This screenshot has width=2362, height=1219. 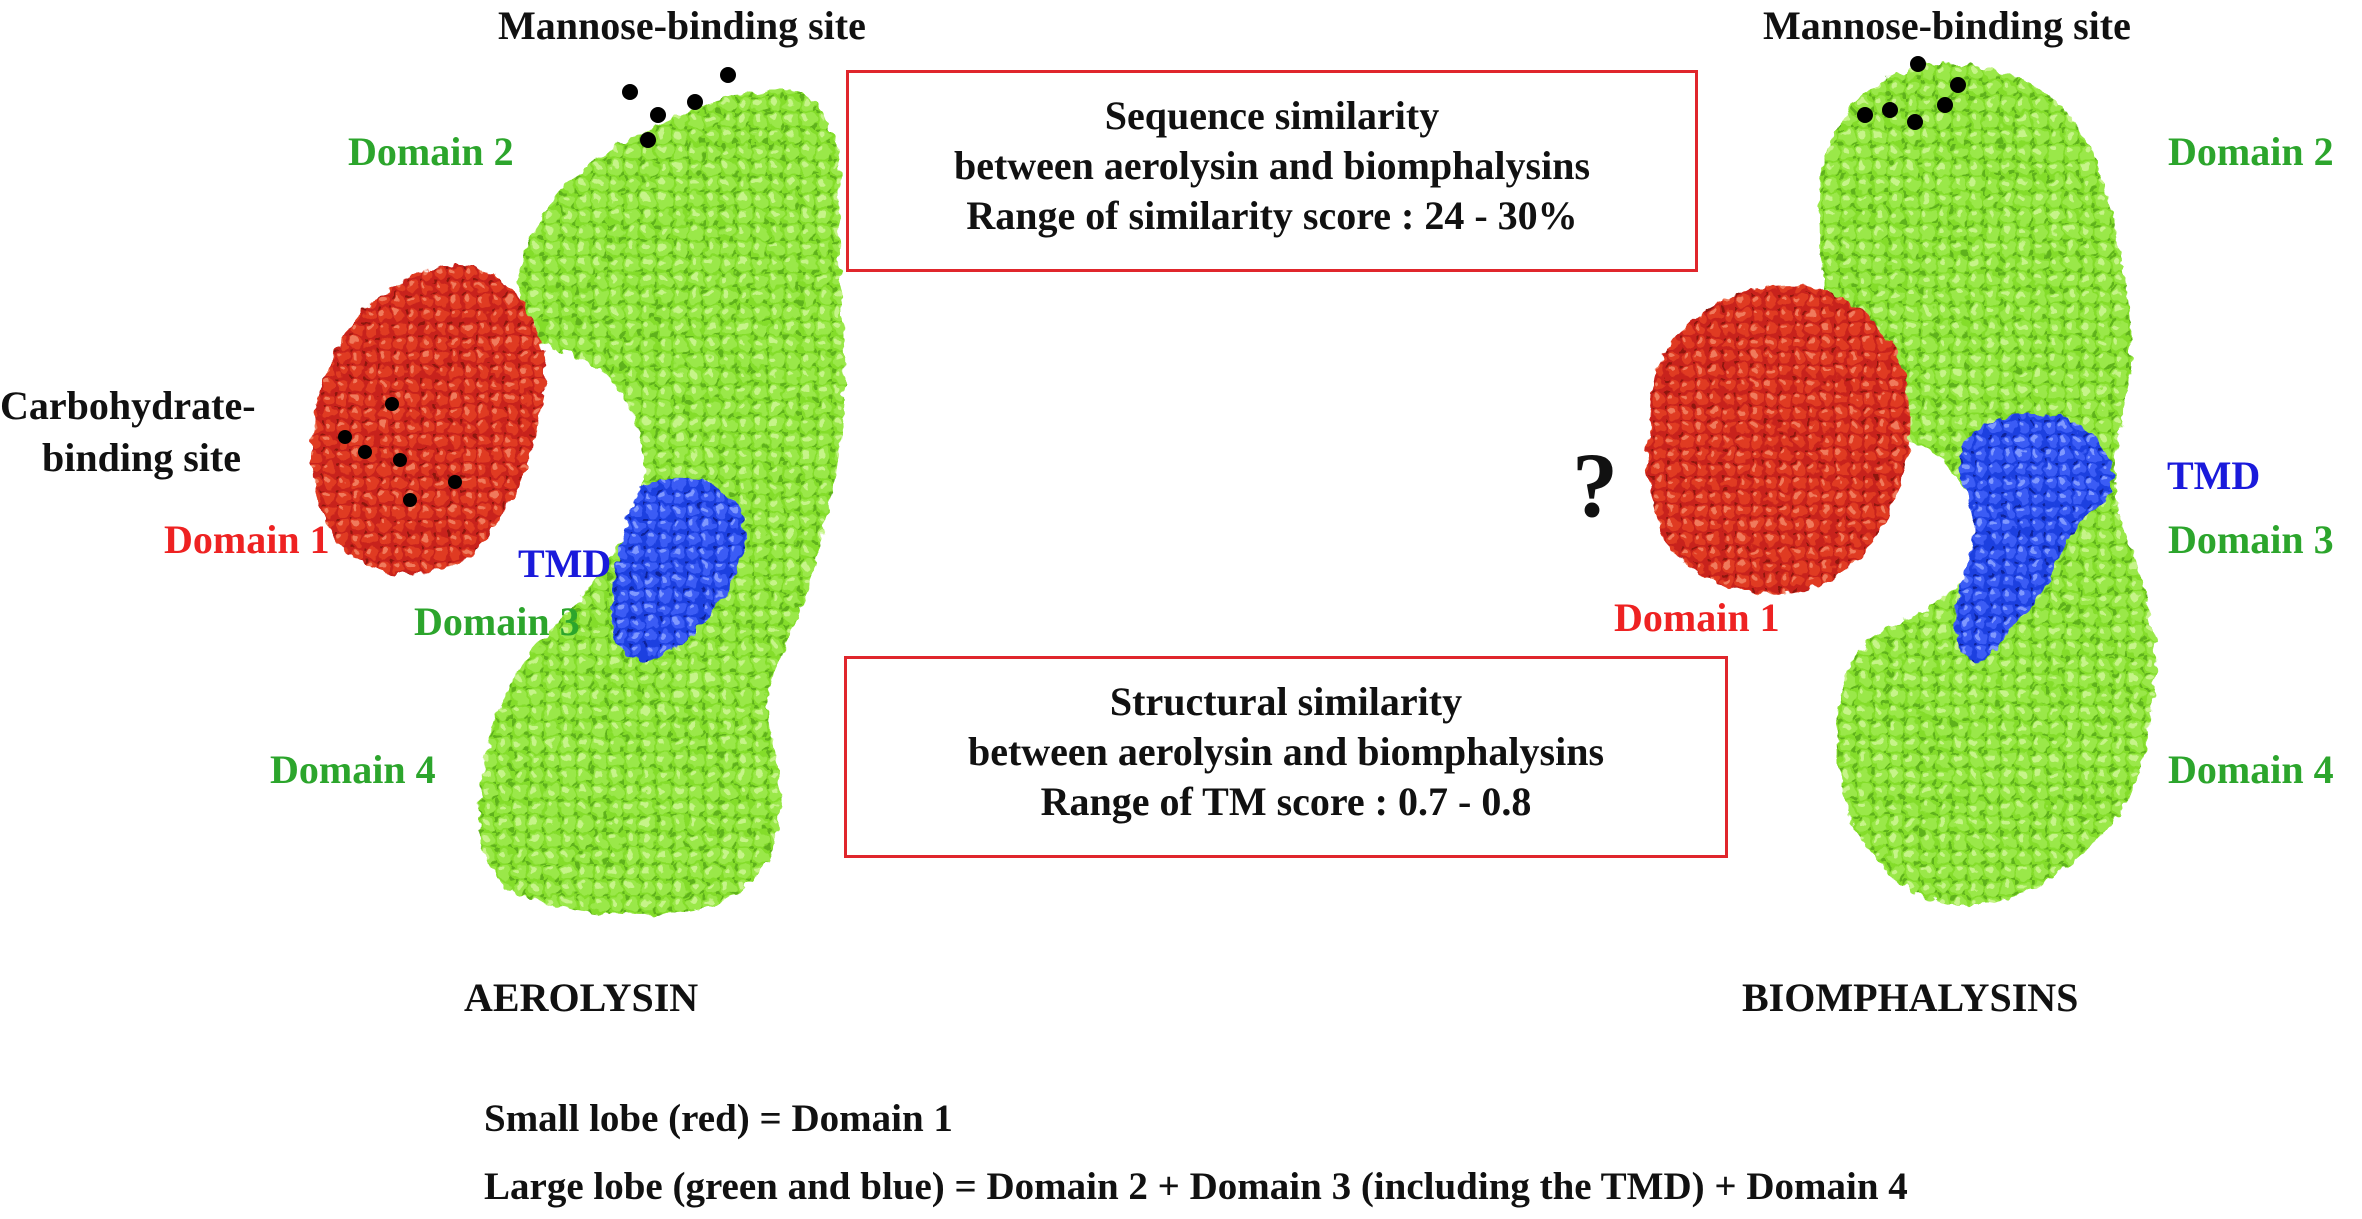 I want to click on aerolysin-domain1-label: Domain 1, so click(x=247, y=539).